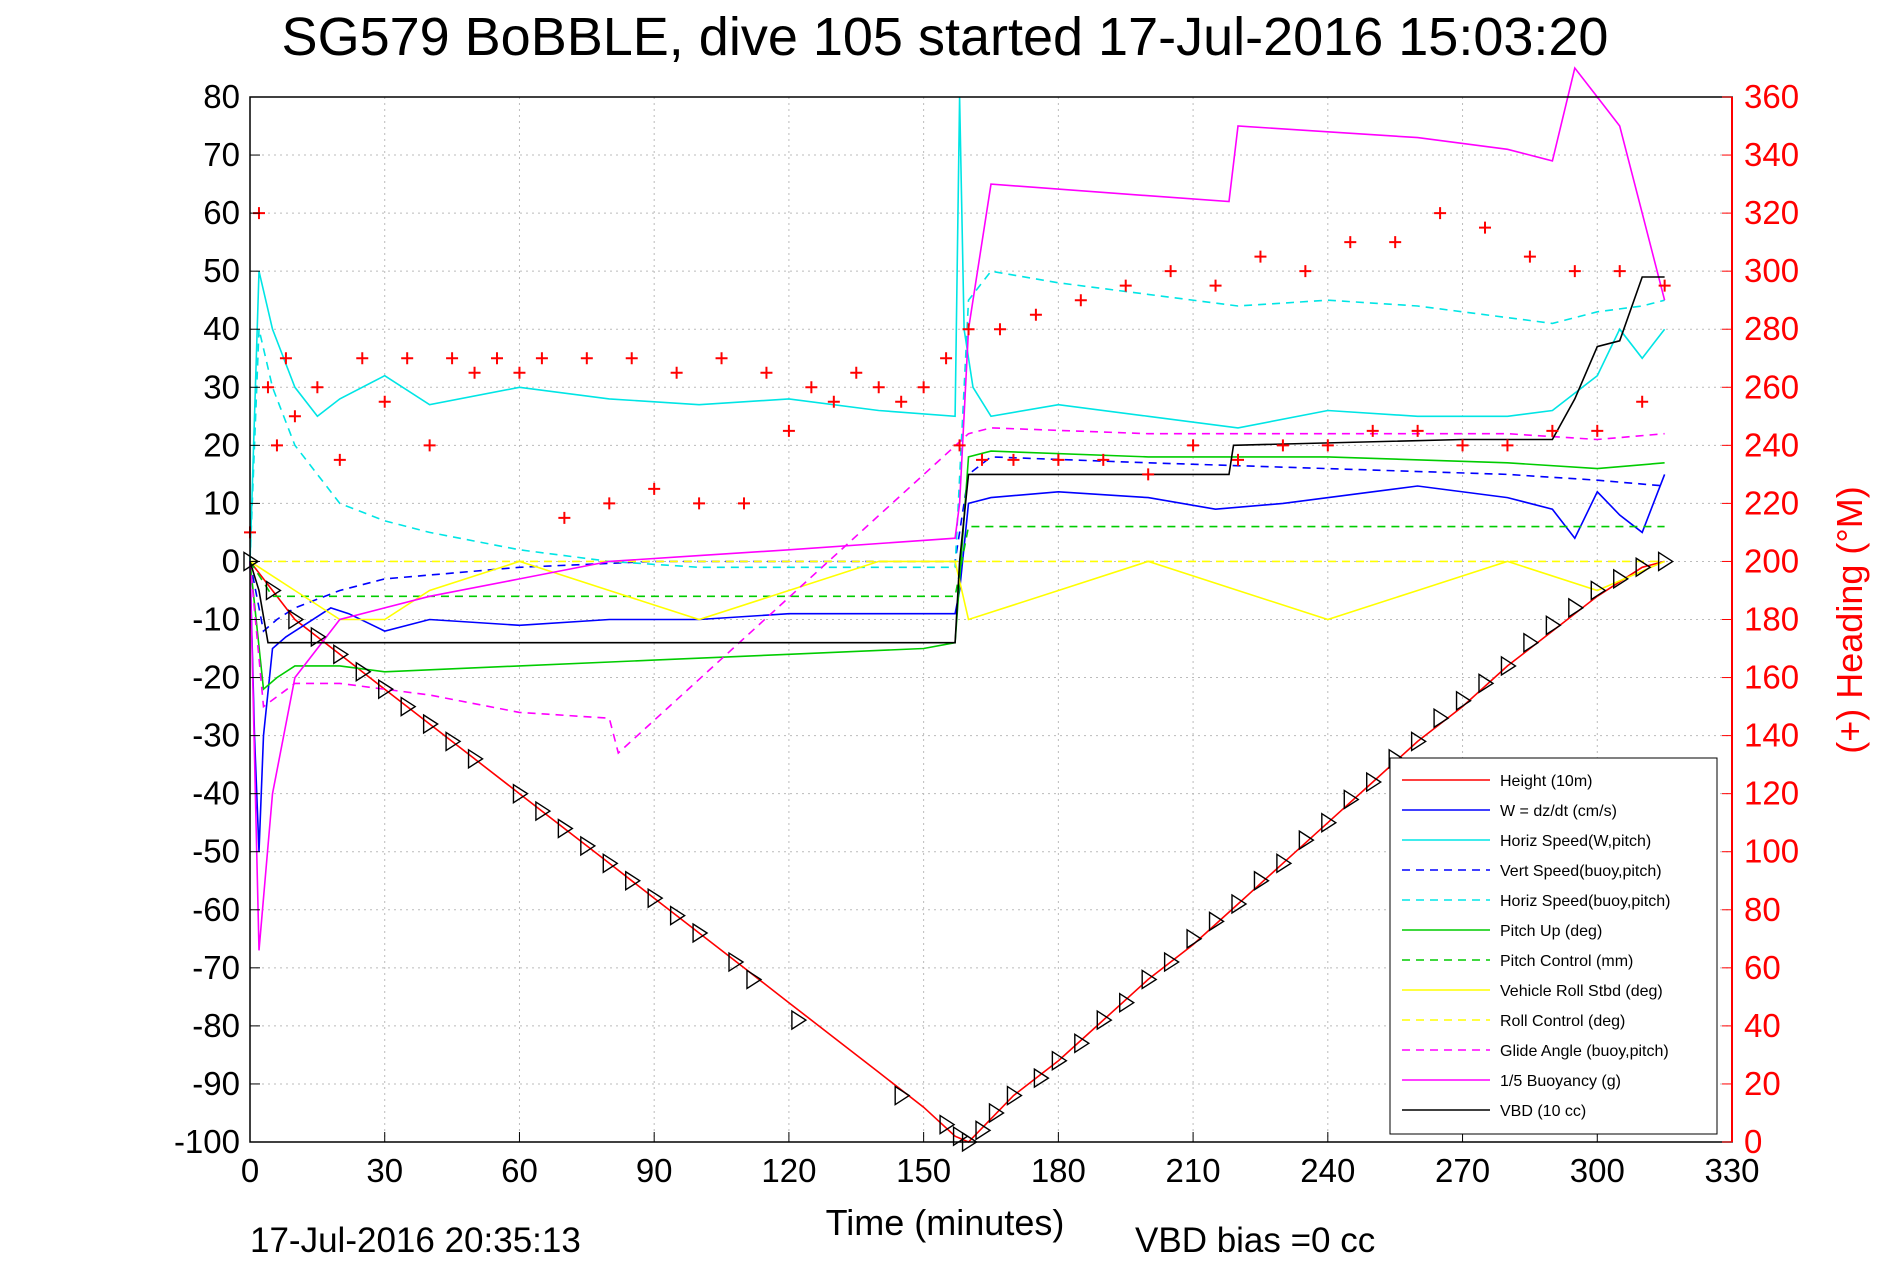 Image resolution: width=1891 pixels, height=1262 pixels. I want to click on y-tick-label: -90, so click(216, 1083).